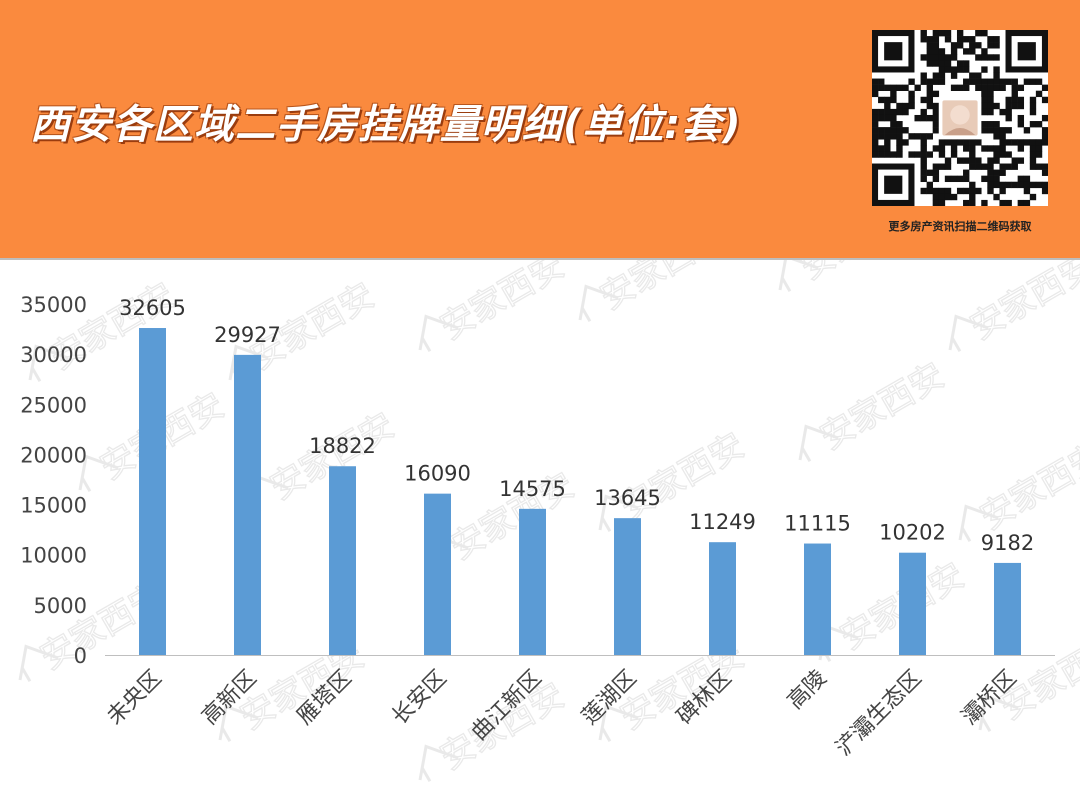  I want to click on data-label: 29927, so click(247, 335).